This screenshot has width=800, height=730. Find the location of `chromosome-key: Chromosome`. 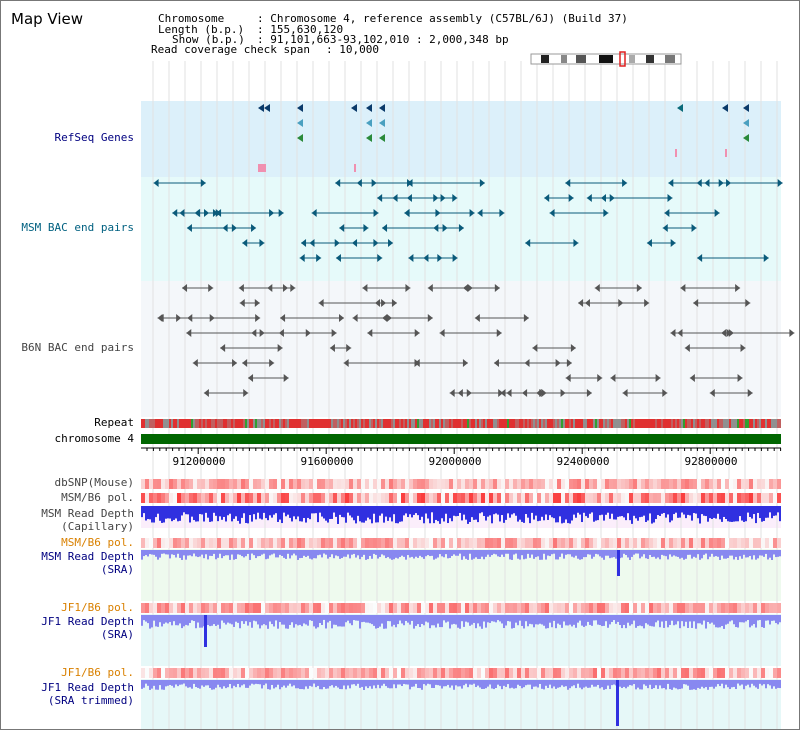

chromosome-key: Chromosome is located at coordinates (191, 18).